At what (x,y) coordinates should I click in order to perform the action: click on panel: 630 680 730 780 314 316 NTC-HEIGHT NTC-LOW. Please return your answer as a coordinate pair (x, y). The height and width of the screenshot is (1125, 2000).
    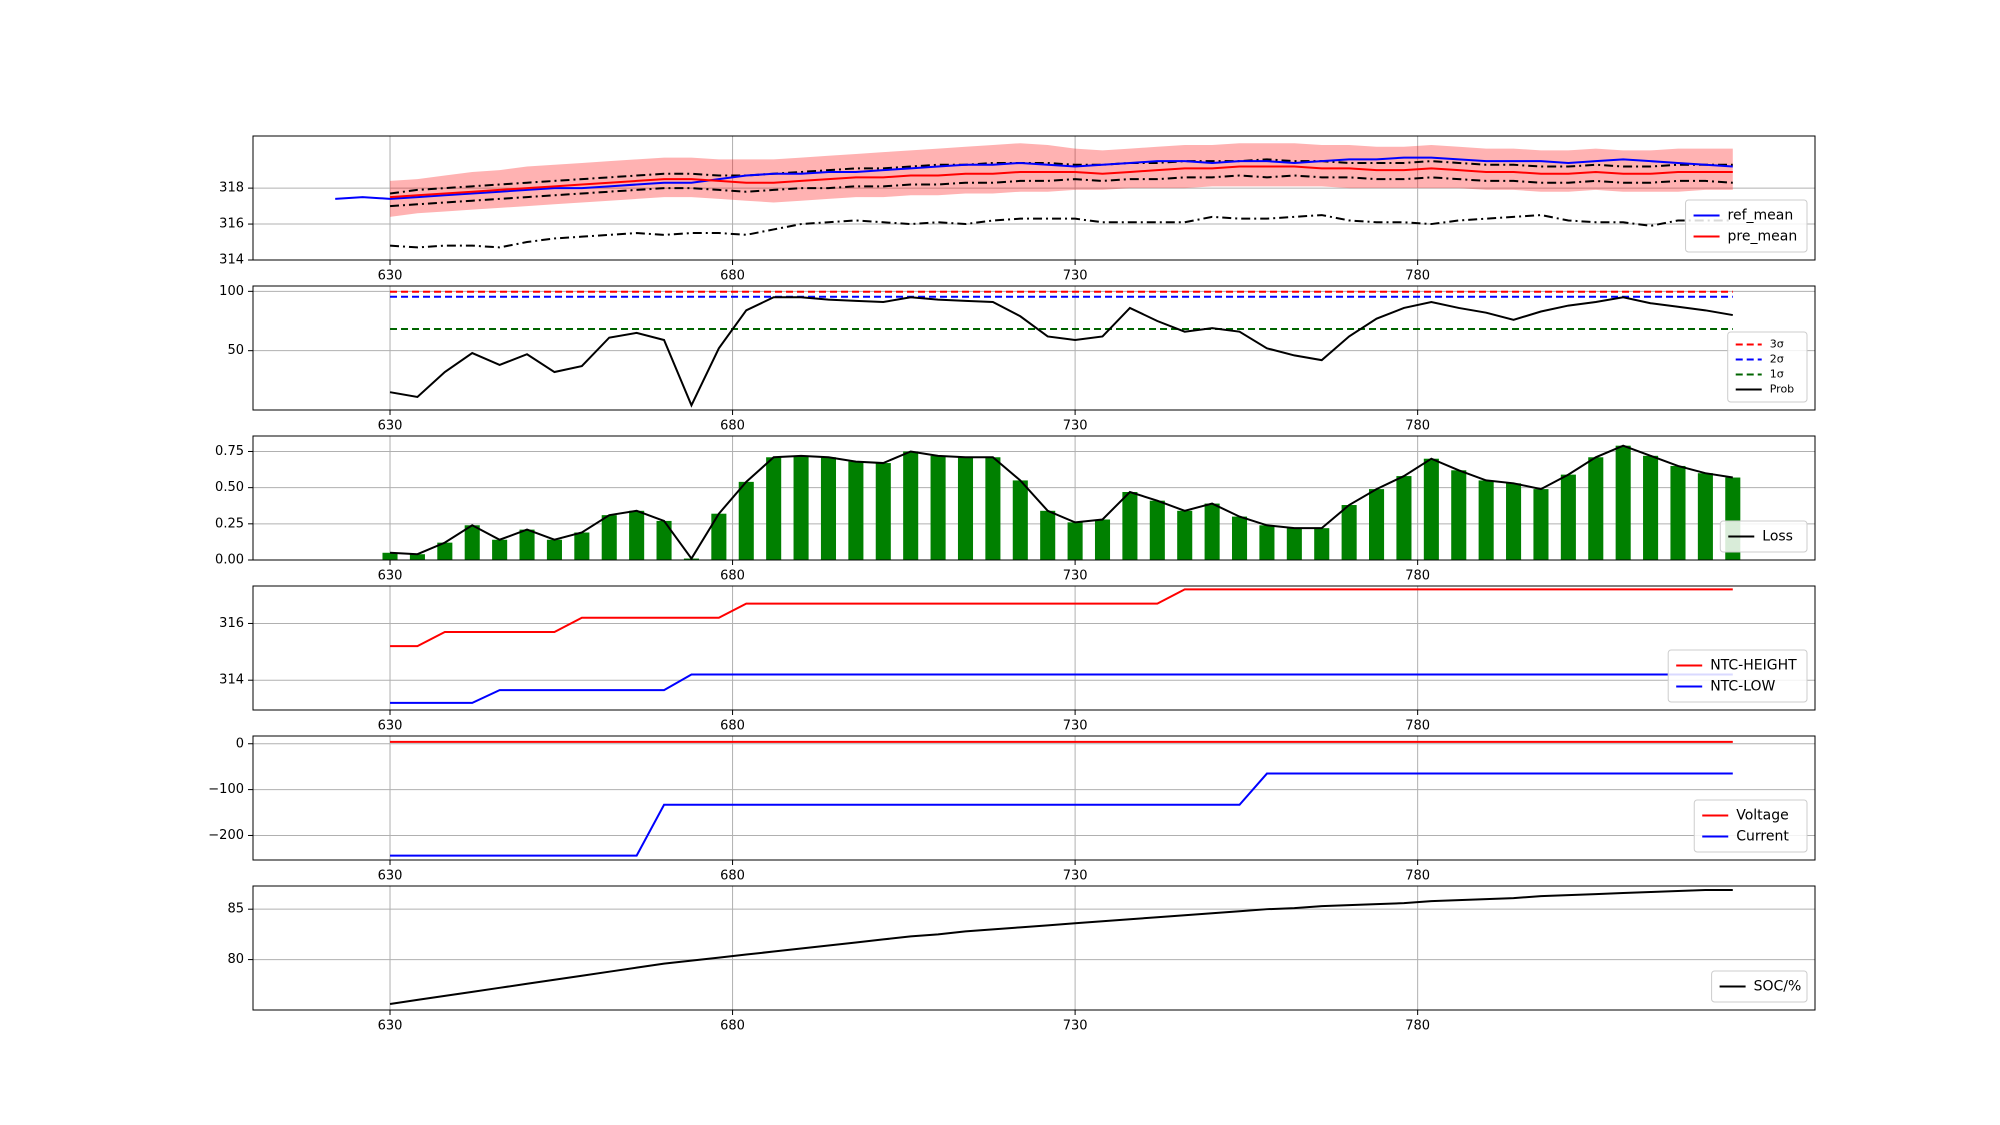
    Looking at the image, I should click on (1017, 659).